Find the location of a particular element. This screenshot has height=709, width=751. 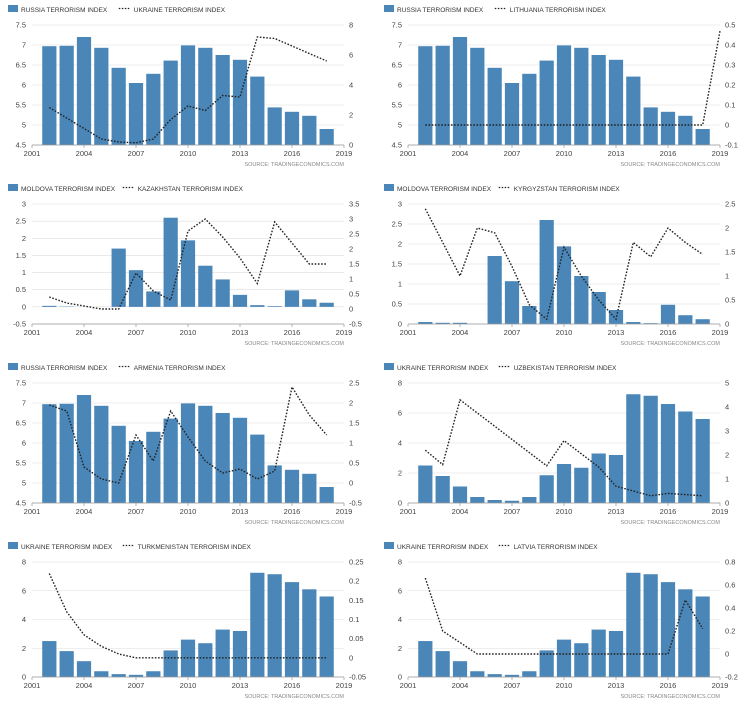

right-tick-label: 0.1 is located at coordinates (730, 105).